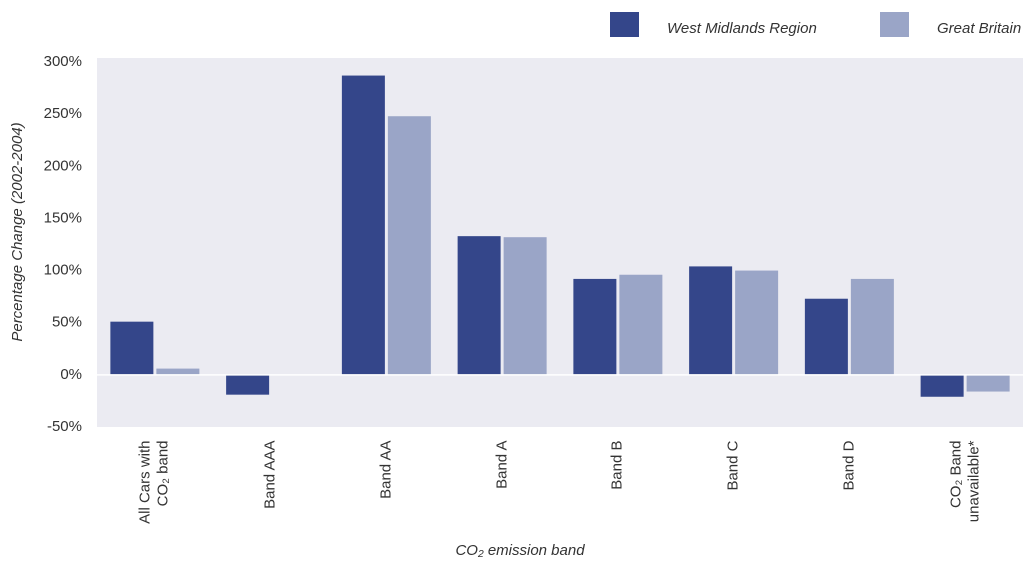 Image resolution: width=1026 pixels, height=564 pixels. Describe the element at coordinates (733, 465) in the screenshot. I see `x-tick-label: Band C` at that location.